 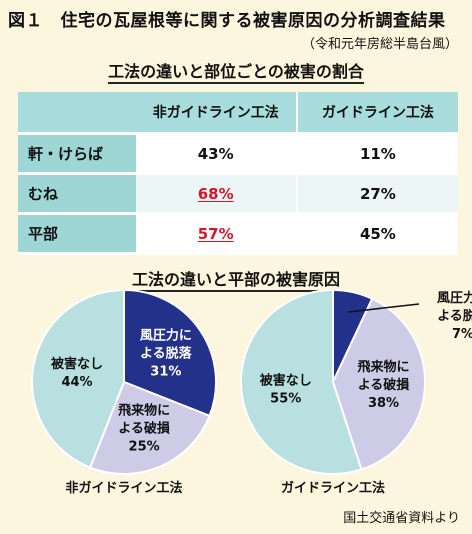 I want to click on table-cell: 27%, so click(x=376, y=194).